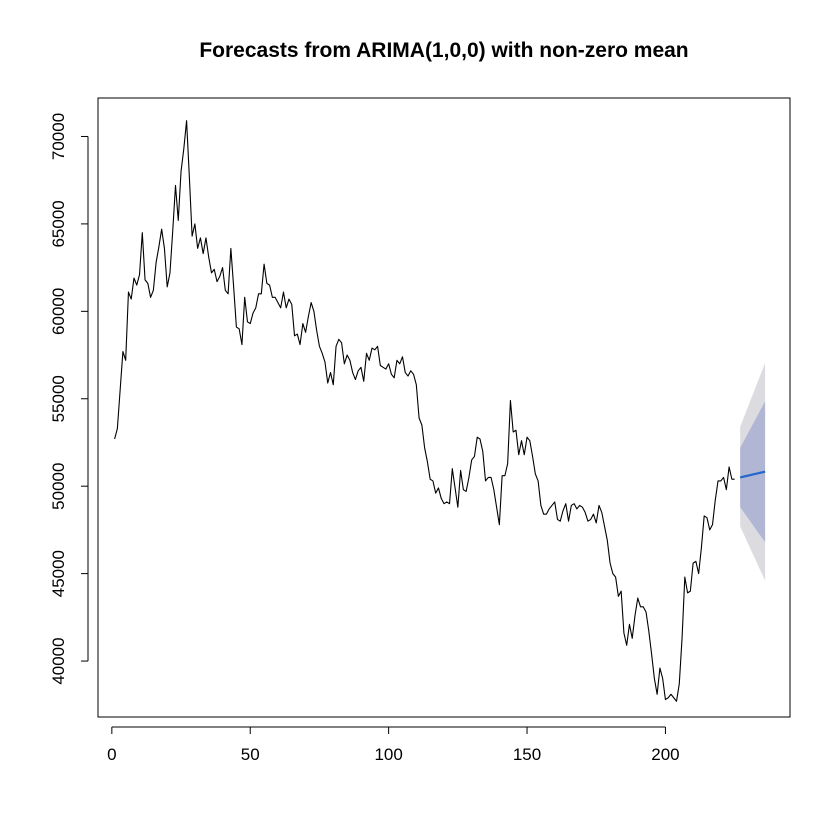 The image size is (840, 840). What do you see at coordinates (665, 754) in the screenshot?
I see `x-tick-label: 200` at bounding box center [665, 754].